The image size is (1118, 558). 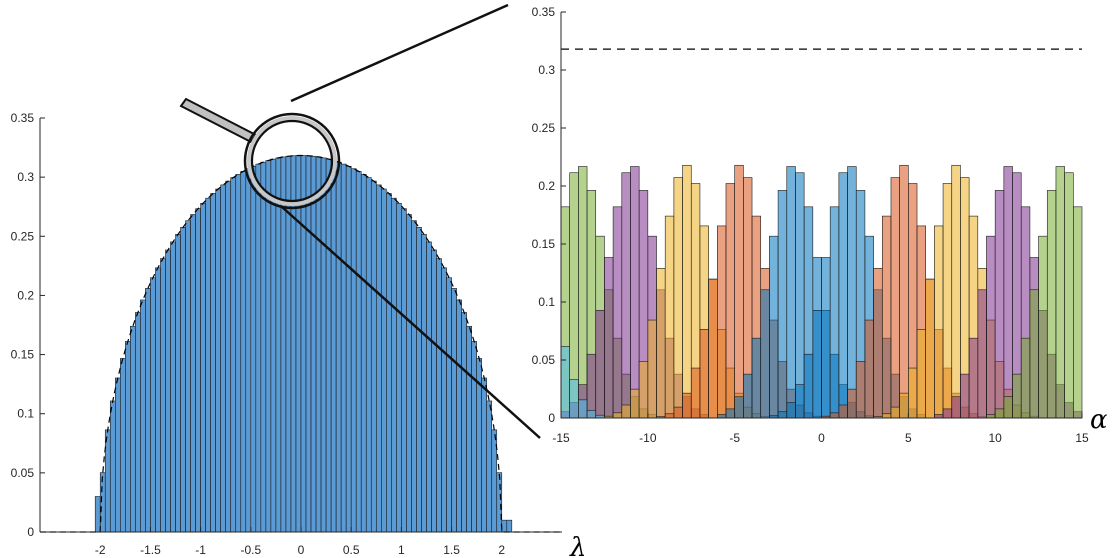 What do you see at coordinates (577, 545) in the screenshot?
I see `left-x-axis-label: λ` at bounding box center [577, 545].